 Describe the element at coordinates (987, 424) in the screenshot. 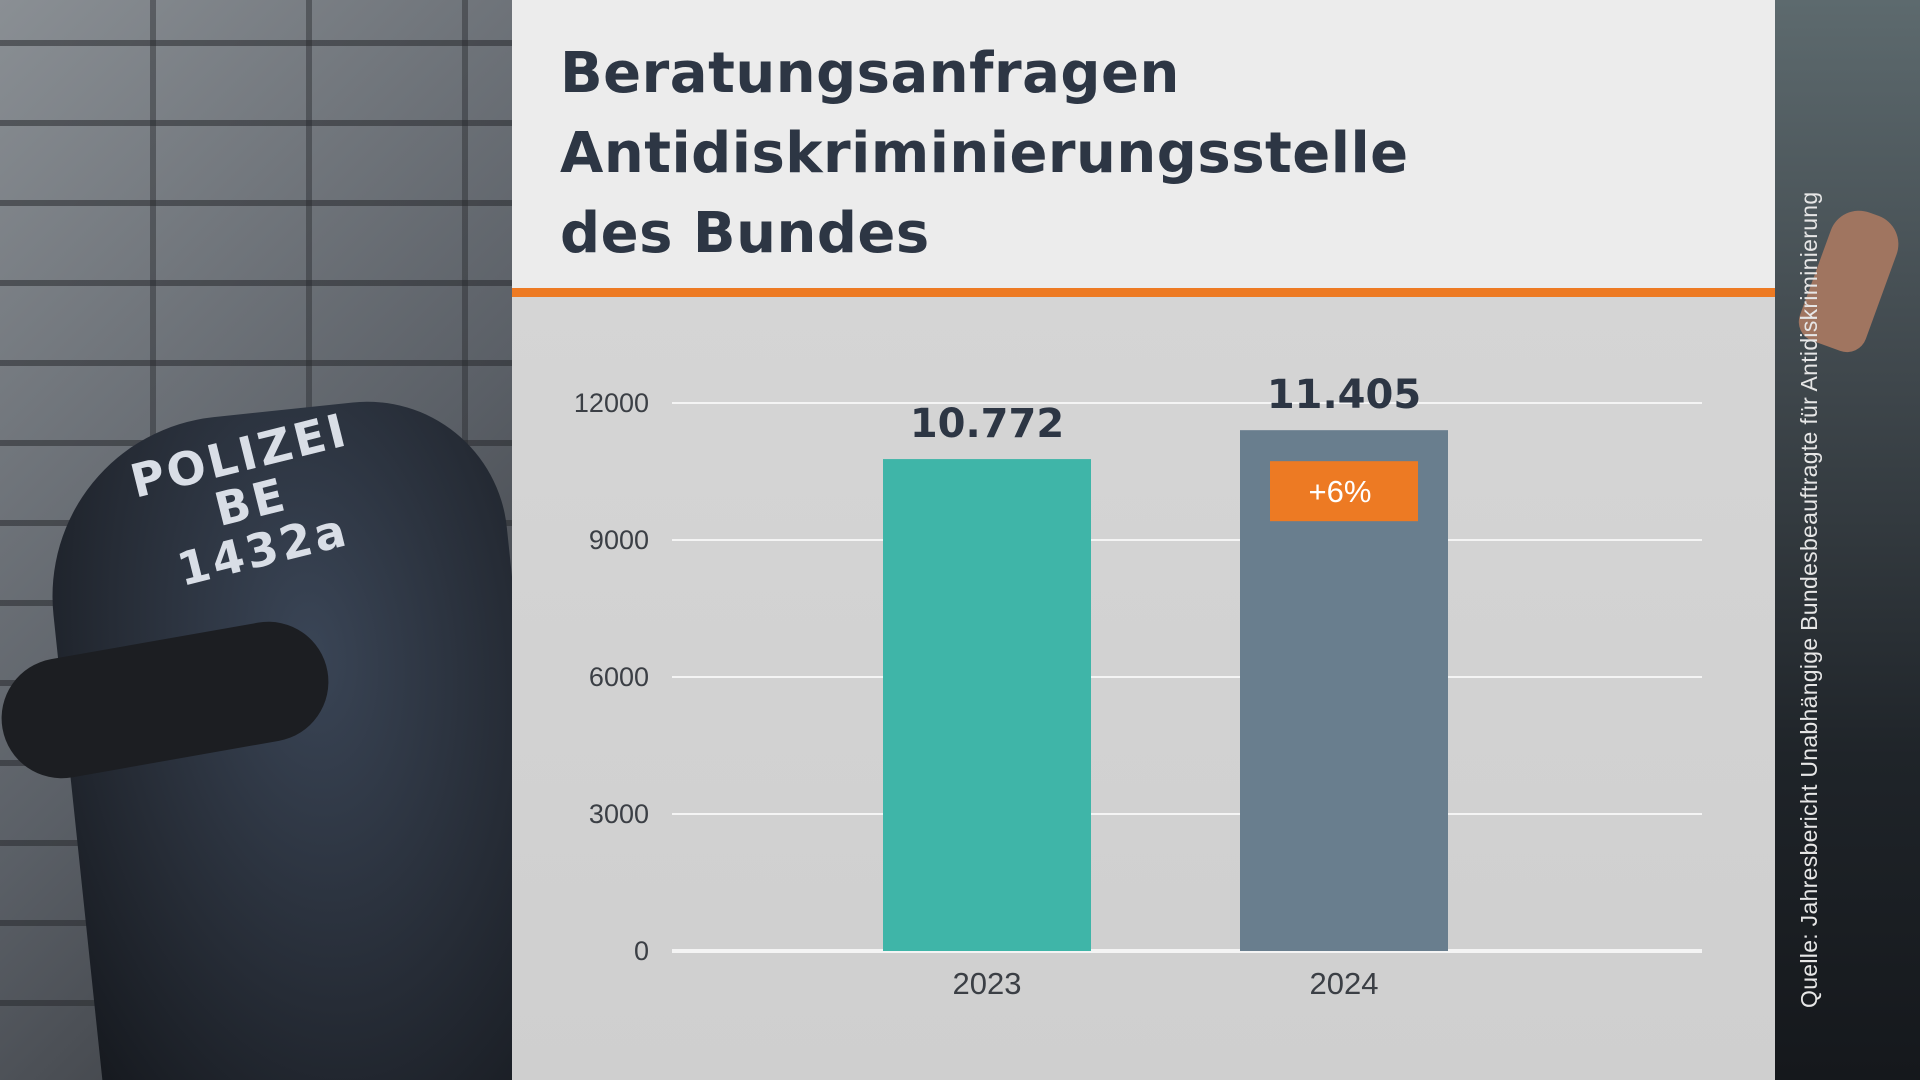

I see `data-label: 10.772` at that location.